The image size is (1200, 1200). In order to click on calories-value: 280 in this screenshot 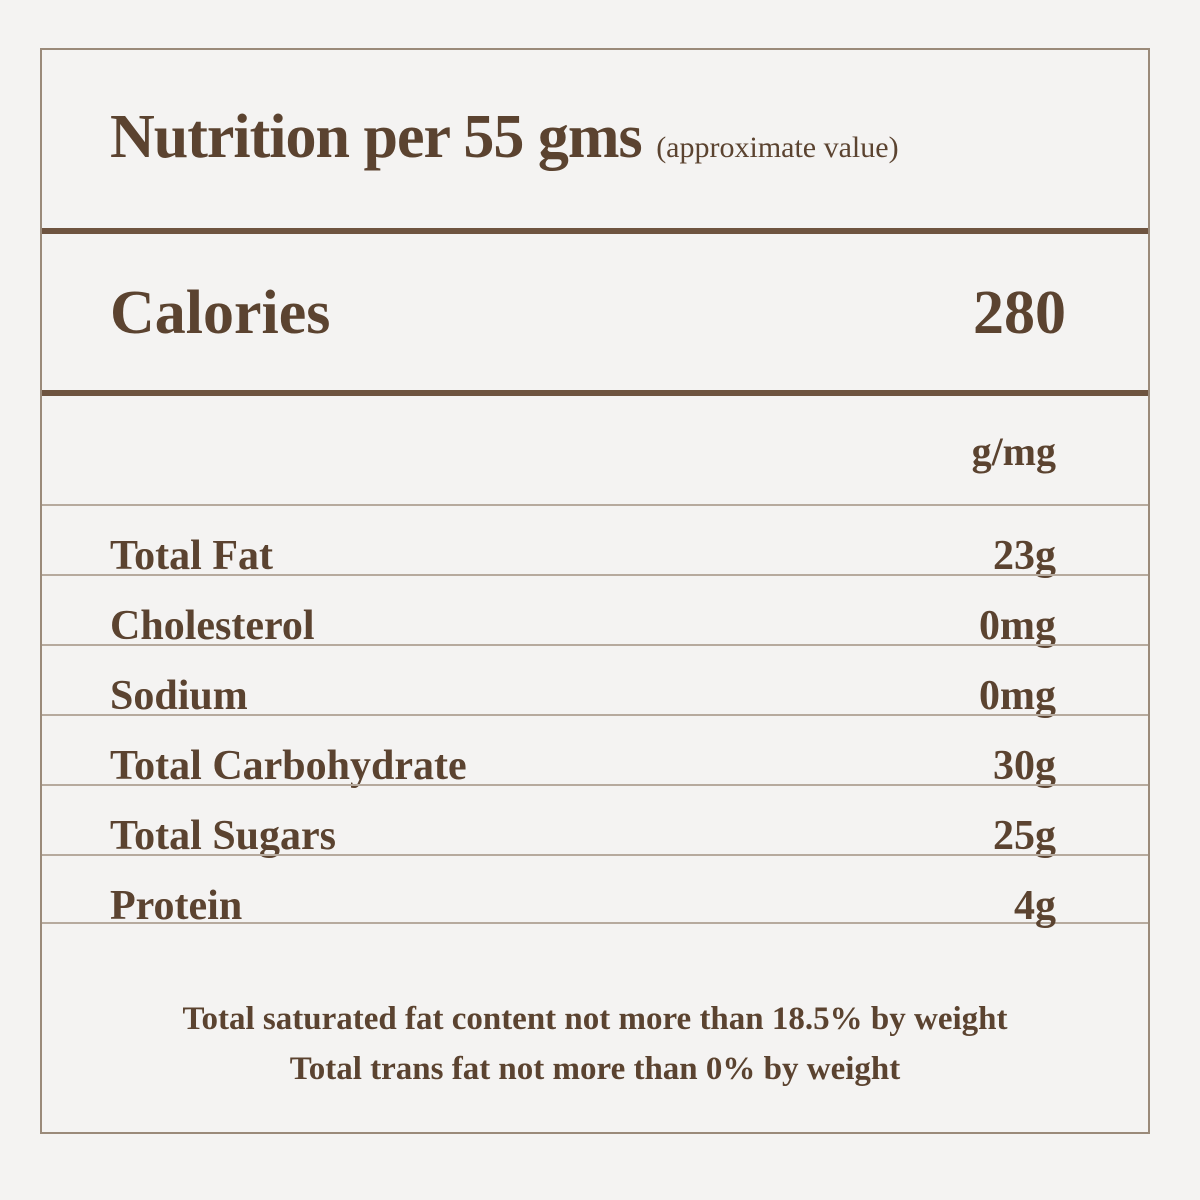, I will do `click(1019, 313)`.